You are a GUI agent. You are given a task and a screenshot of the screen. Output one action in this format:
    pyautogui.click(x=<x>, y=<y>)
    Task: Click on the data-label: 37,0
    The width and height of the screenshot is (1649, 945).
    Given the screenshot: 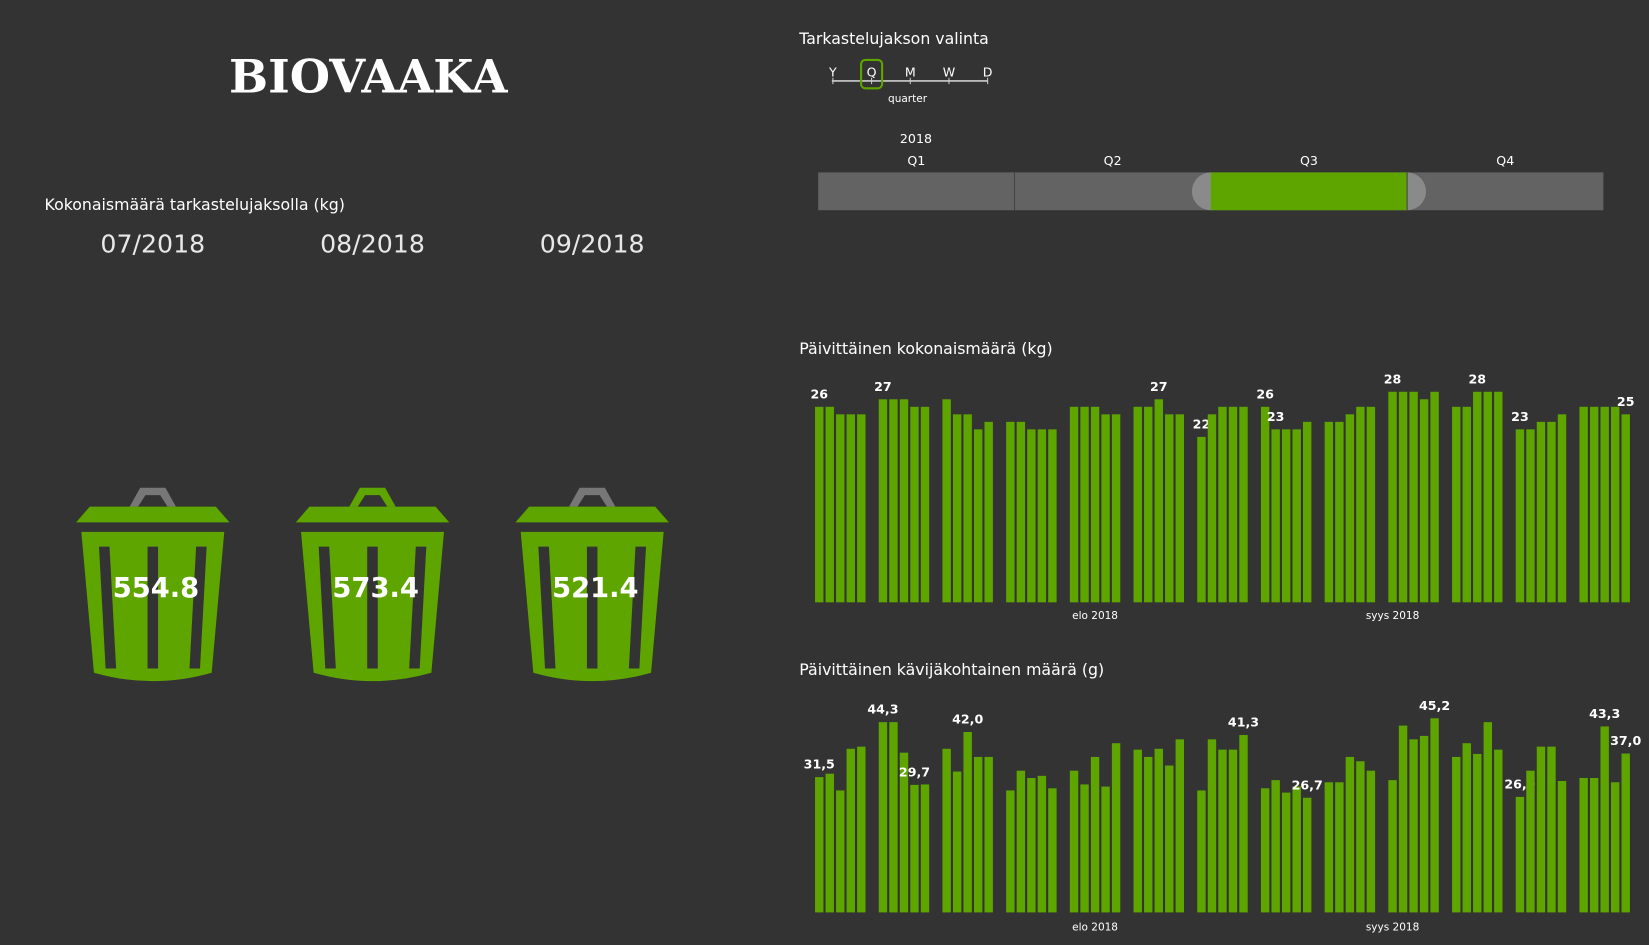 What is the action you would take?
    pyautogui.click(x=1625, y=740)
    